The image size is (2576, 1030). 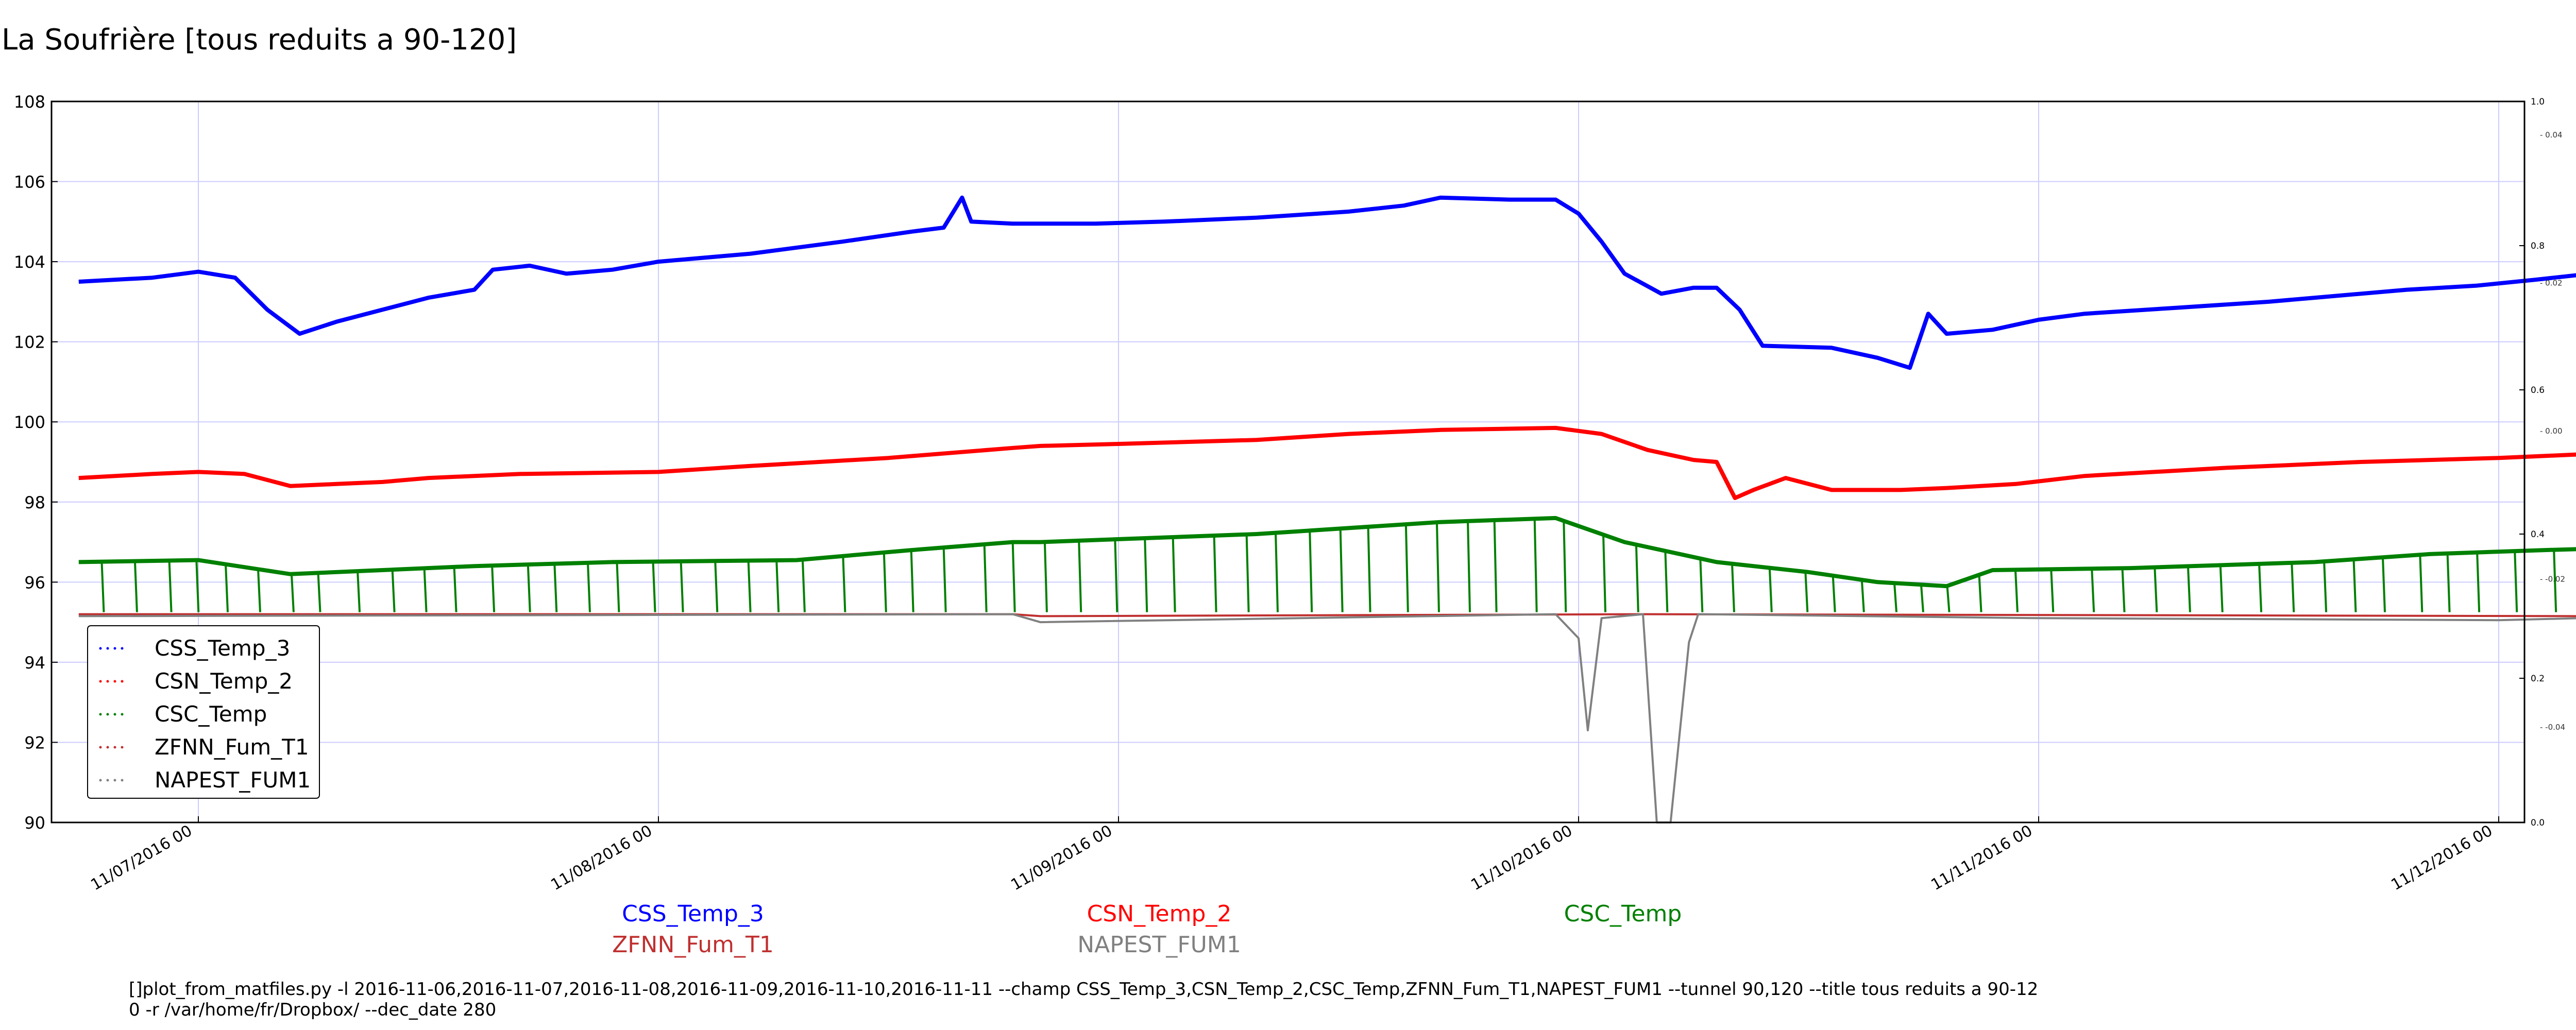 I want to click on legend-label: CSC_Temp, so click(x=211, y=714).